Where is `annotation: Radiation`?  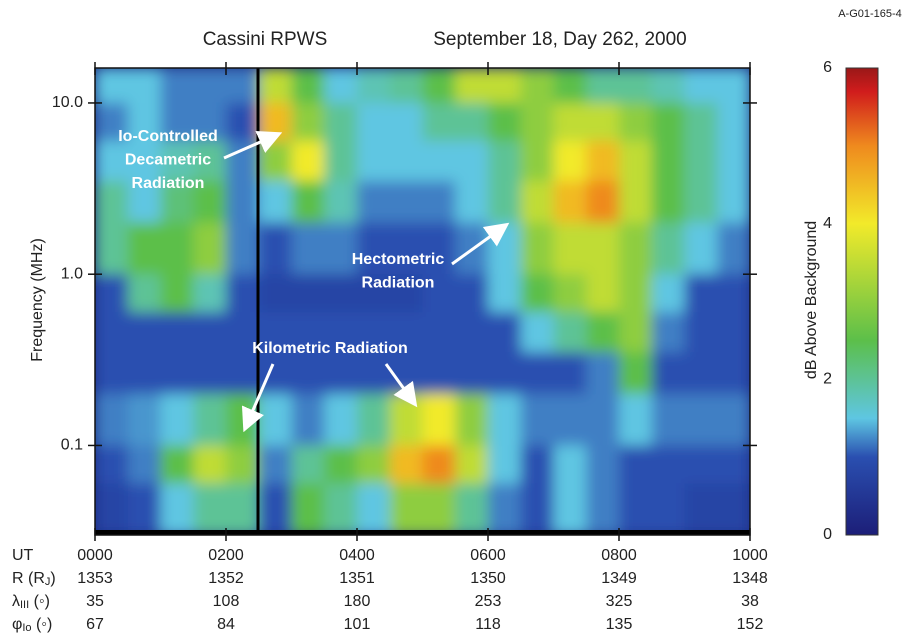
annotation: Radiation is located at coordinates (398, 283).